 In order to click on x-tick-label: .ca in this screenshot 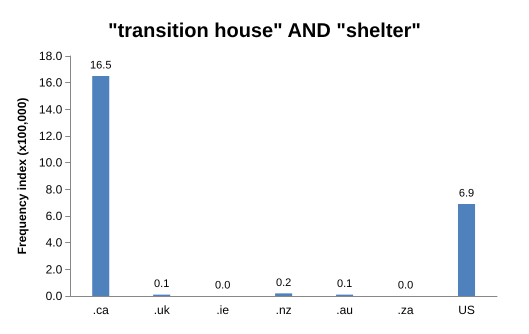, I will do `click(101, 310)`.